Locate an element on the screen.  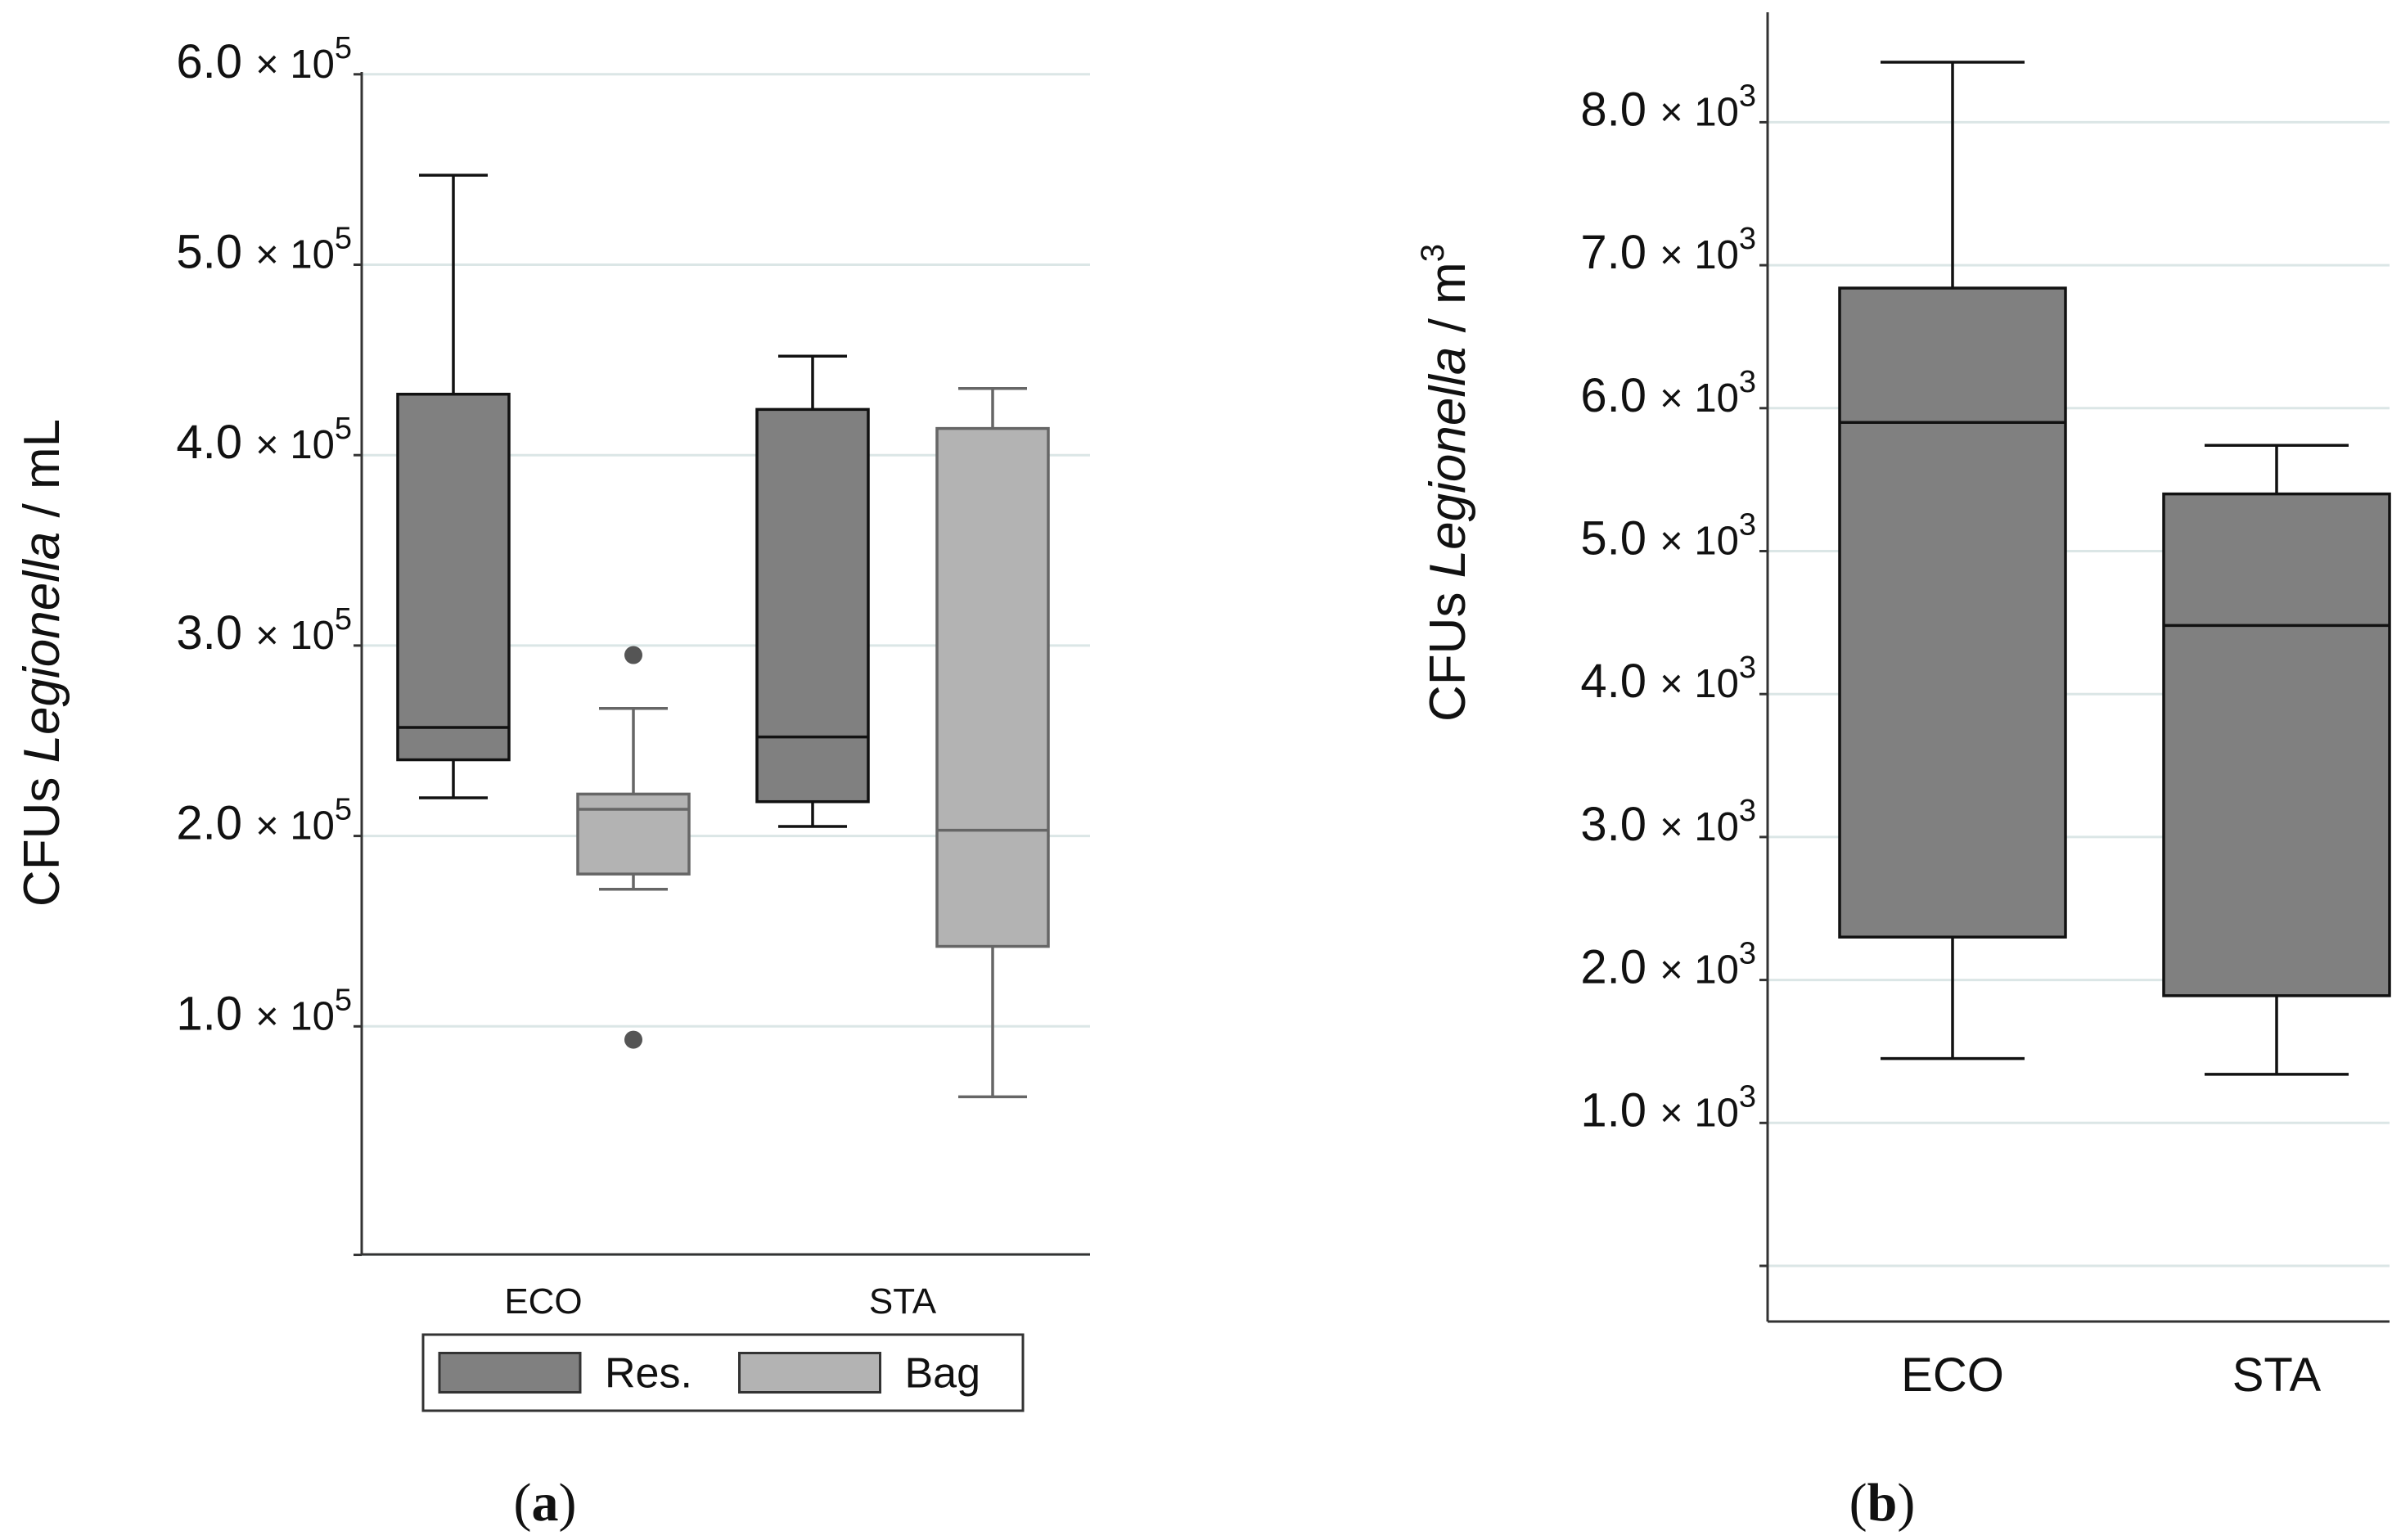
y-tick-label: 4.0 × 10³ is located at coordinates (1668, 679).